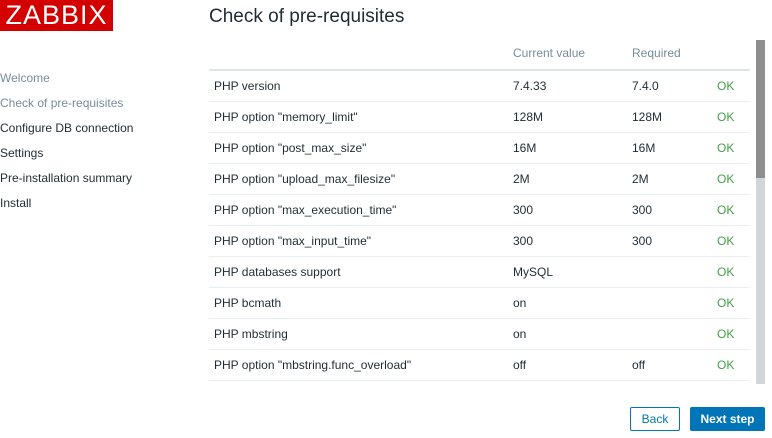 The height and width of the screenshot is (438, 772). Describe the element at coordinates (640, 179) in the screenshot. I see `cell-required: 2M` at that location.